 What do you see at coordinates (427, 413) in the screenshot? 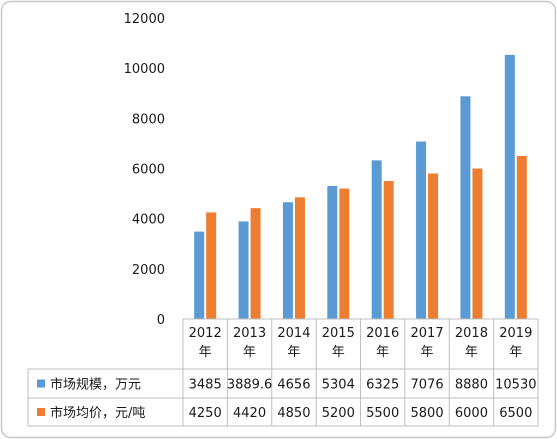
I see `table-cell-value: 5800` at bounding box center [427, 413].